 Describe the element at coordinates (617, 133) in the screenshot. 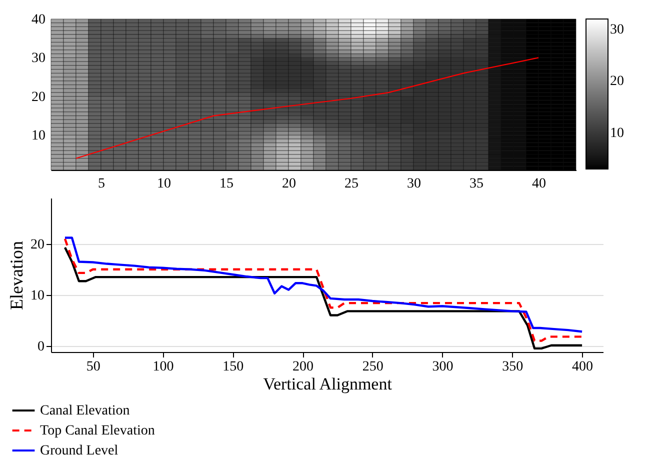

I see `color-bar-label: 10` at that location.